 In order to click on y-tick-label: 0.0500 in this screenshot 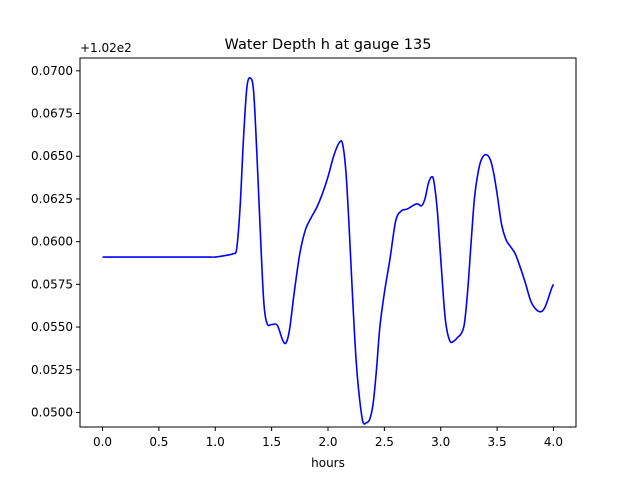, I will do `click(52, 412)`.